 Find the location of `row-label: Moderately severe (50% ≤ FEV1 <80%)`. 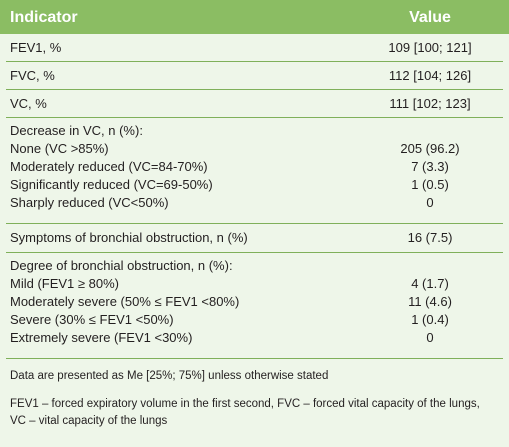

row-label: Moderately severe (50% ≤ FEV1 <80%) is located at coordinates (125, 301).